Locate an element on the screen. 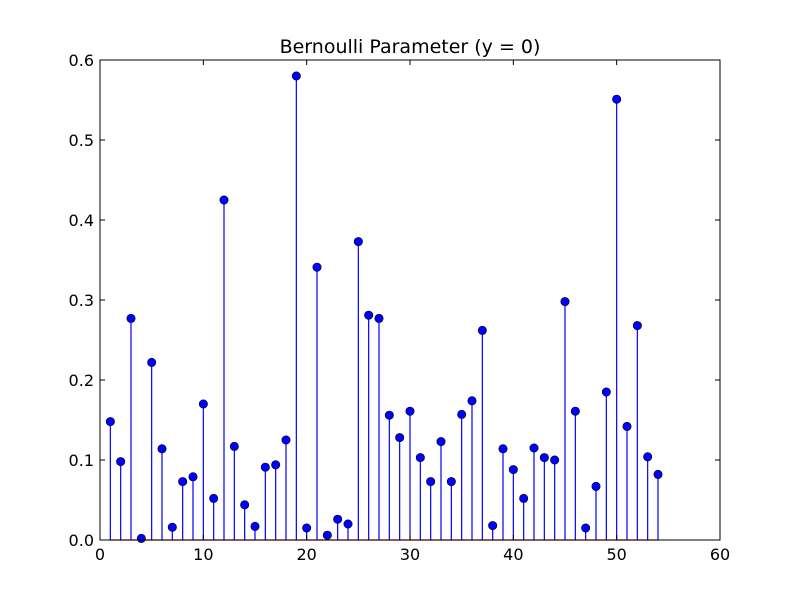  x-tick-label: 50 is located at coordinates (616, 554).